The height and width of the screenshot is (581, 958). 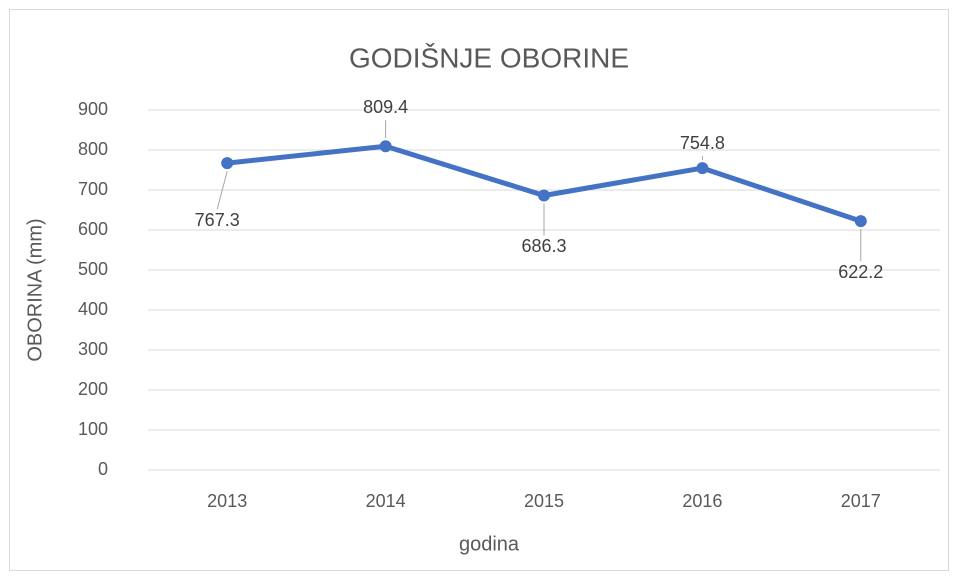 I want to click on data-label: 767.3, so click(x=217, y=220).